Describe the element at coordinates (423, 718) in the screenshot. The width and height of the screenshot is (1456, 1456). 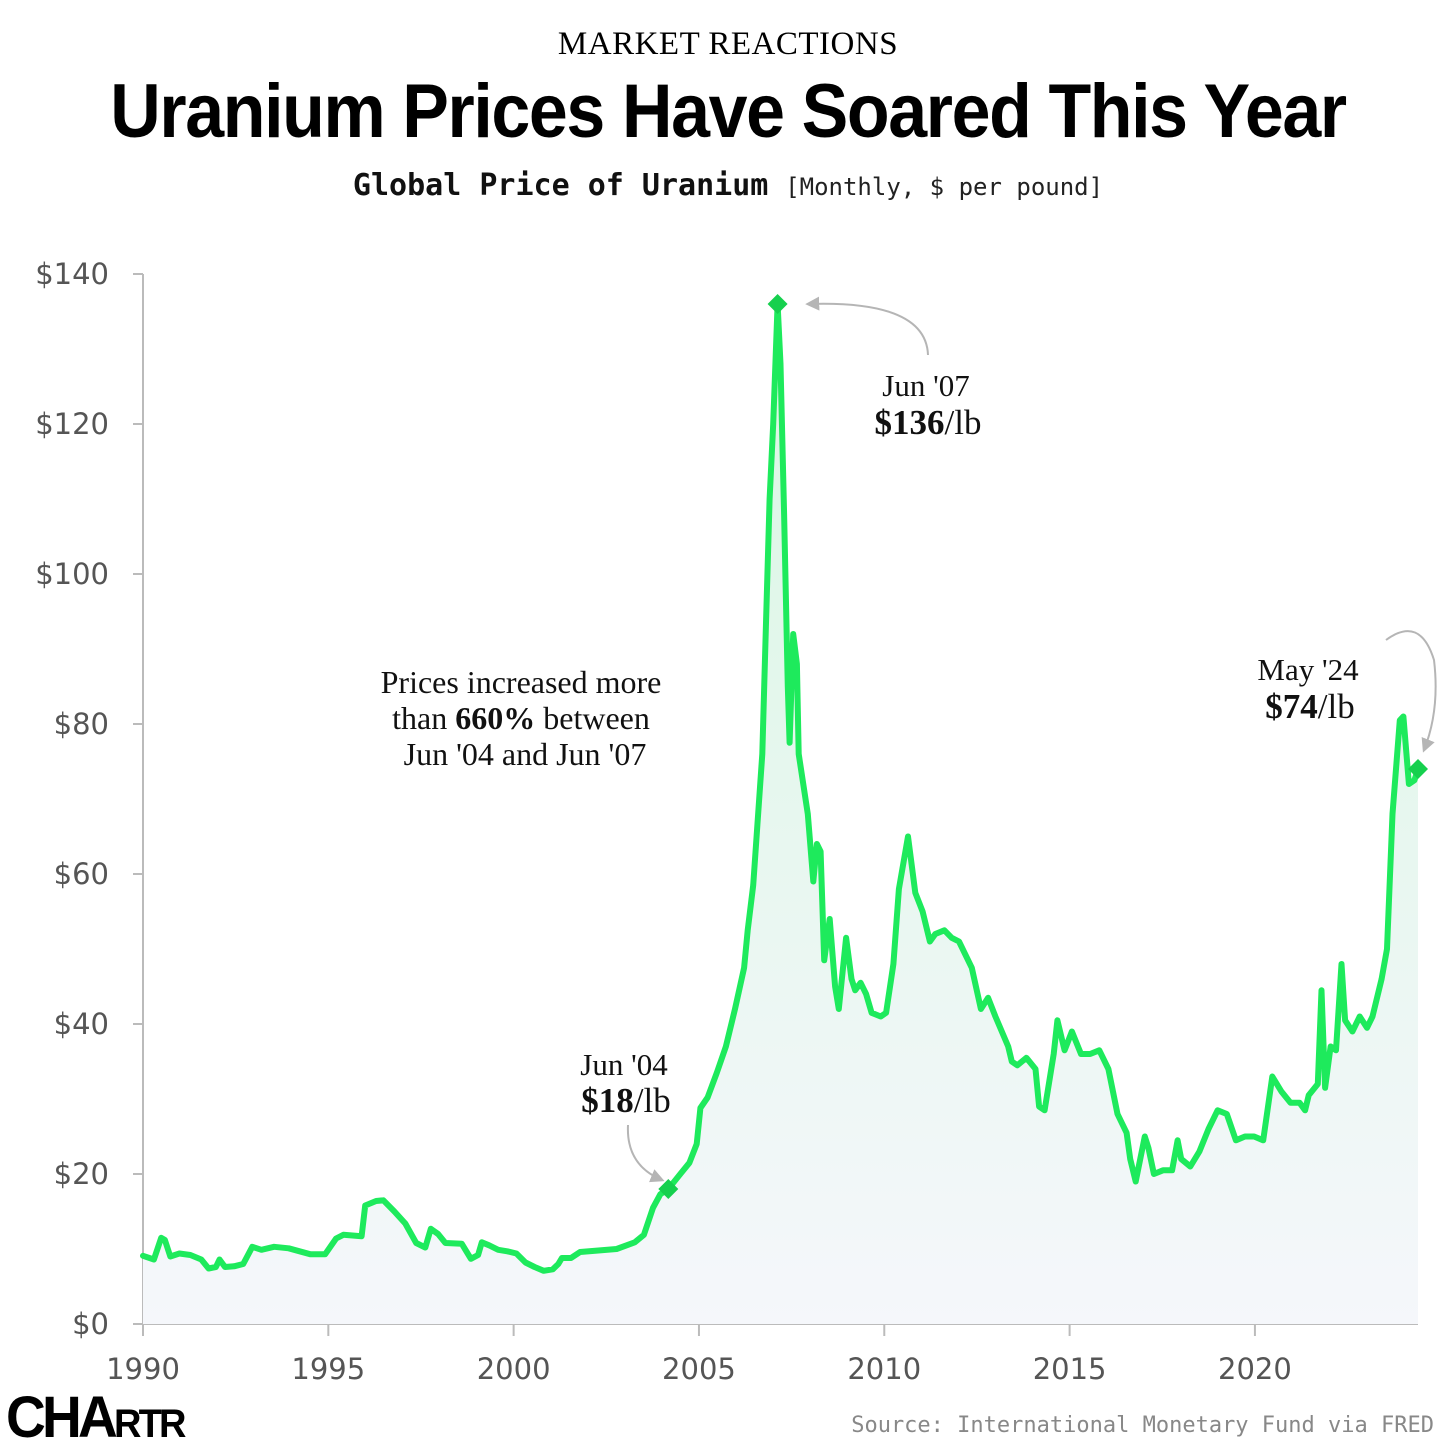
I see `annotation-pct-pre: than` at that location.